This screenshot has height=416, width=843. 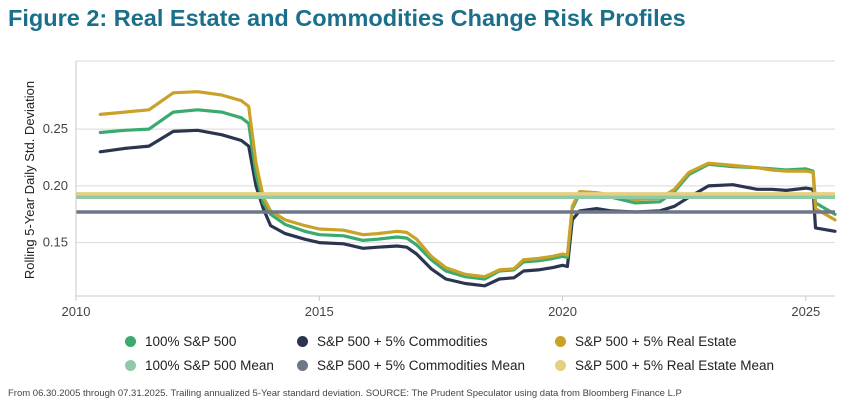 I want to click on legend-marker-realestate, so click(x=560, y=341).